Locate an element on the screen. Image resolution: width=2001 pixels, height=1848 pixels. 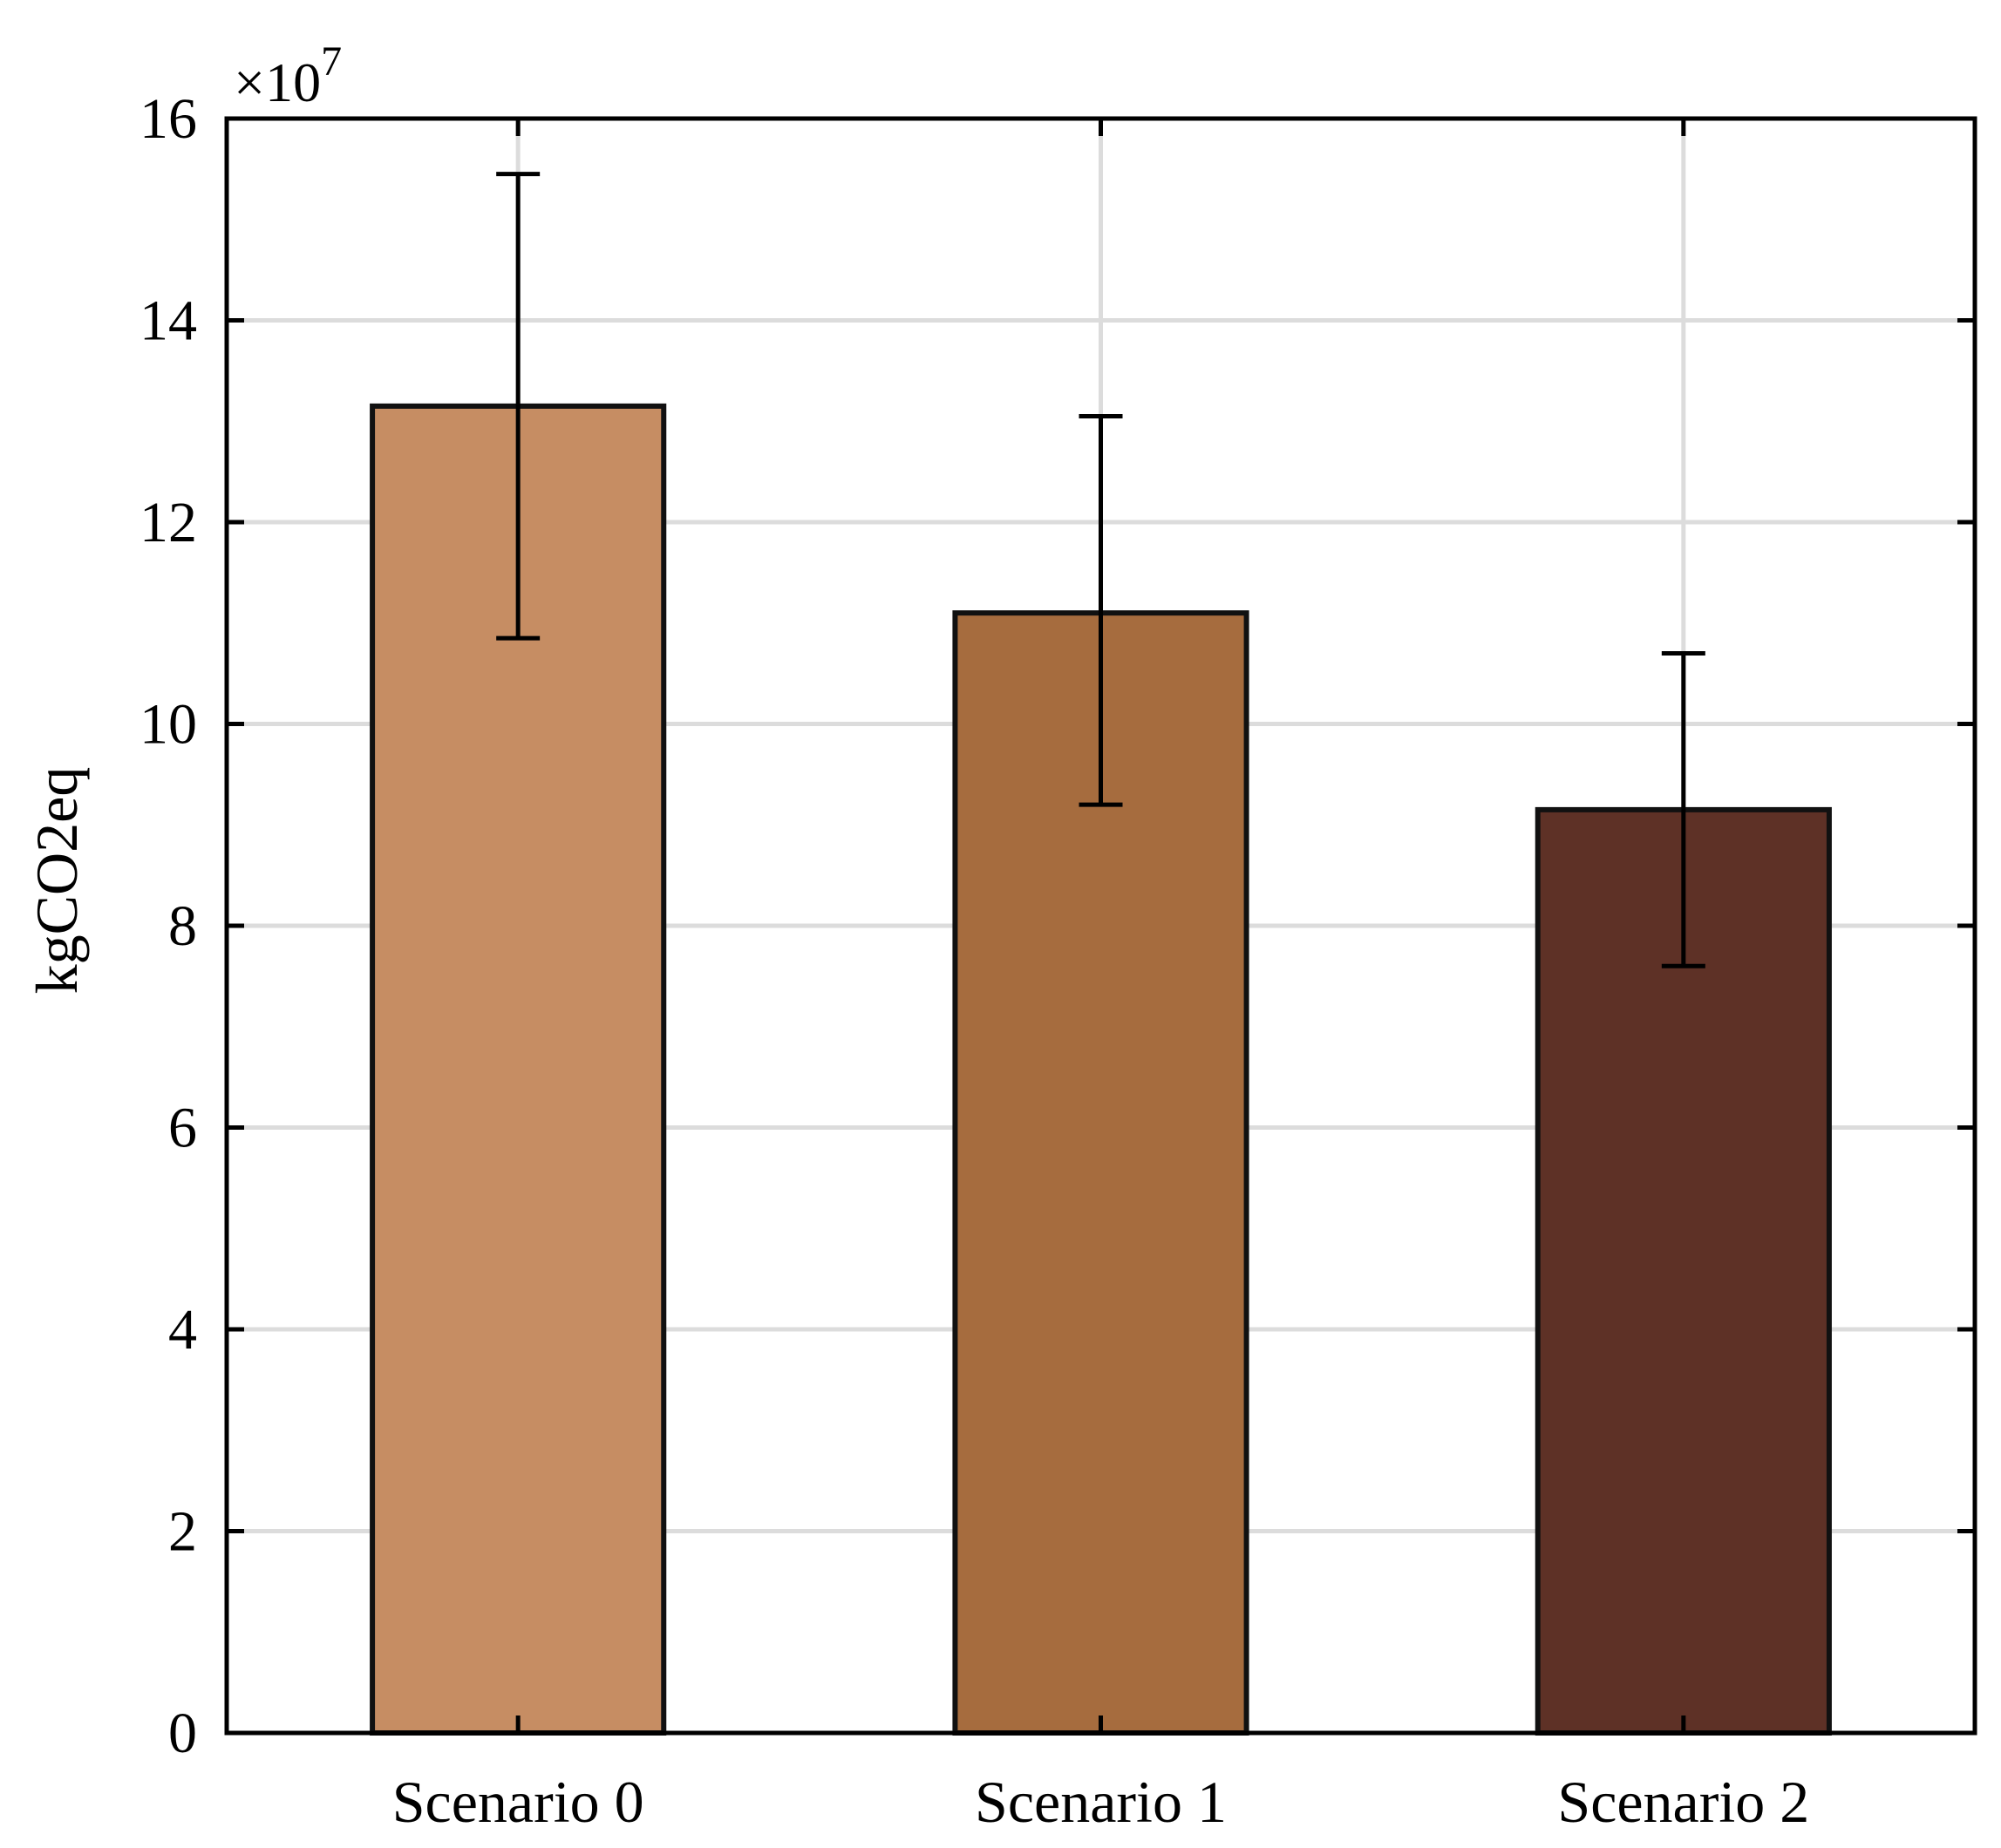
y-tick-label: 16 is located at coordinates (168, 119).